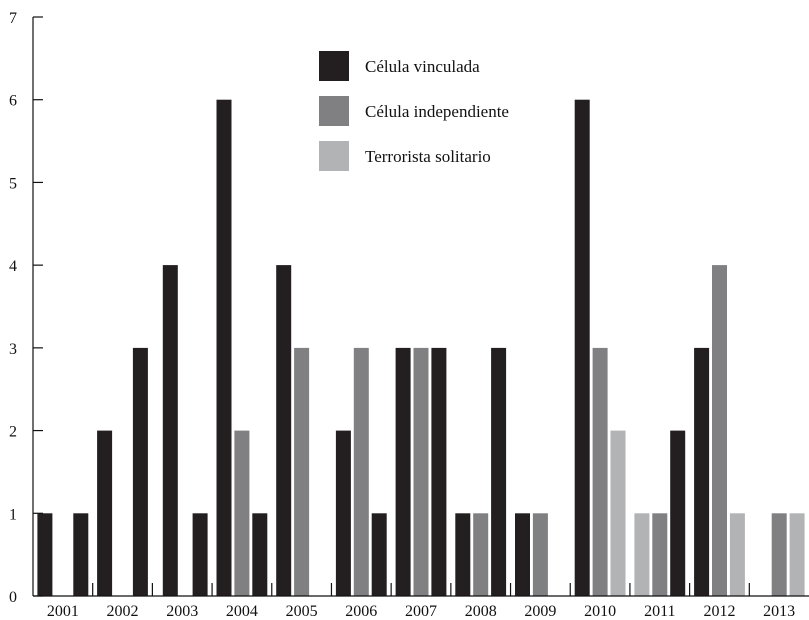 The width and height of the screenshot is (809, 620). I want to click on y-tick-label-6: 6, so click(13, 101).